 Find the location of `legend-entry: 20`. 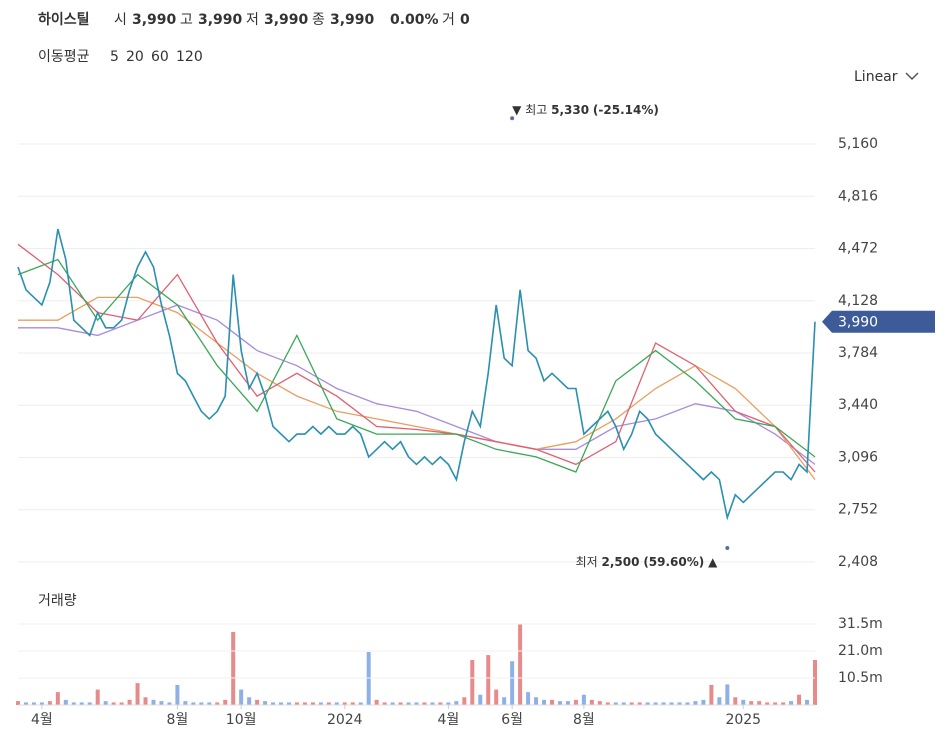

legend-entry: 20 is located at coordinates (135, 57).